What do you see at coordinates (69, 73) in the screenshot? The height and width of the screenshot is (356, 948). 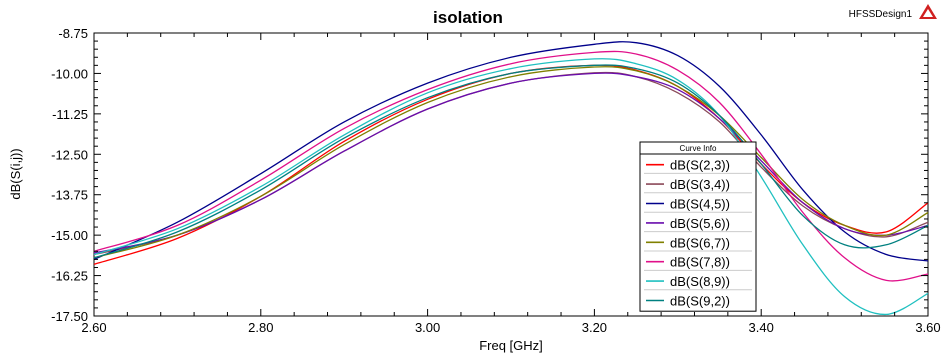 I see `y-tick-label: -10.00` at bounding box center [69, 73].